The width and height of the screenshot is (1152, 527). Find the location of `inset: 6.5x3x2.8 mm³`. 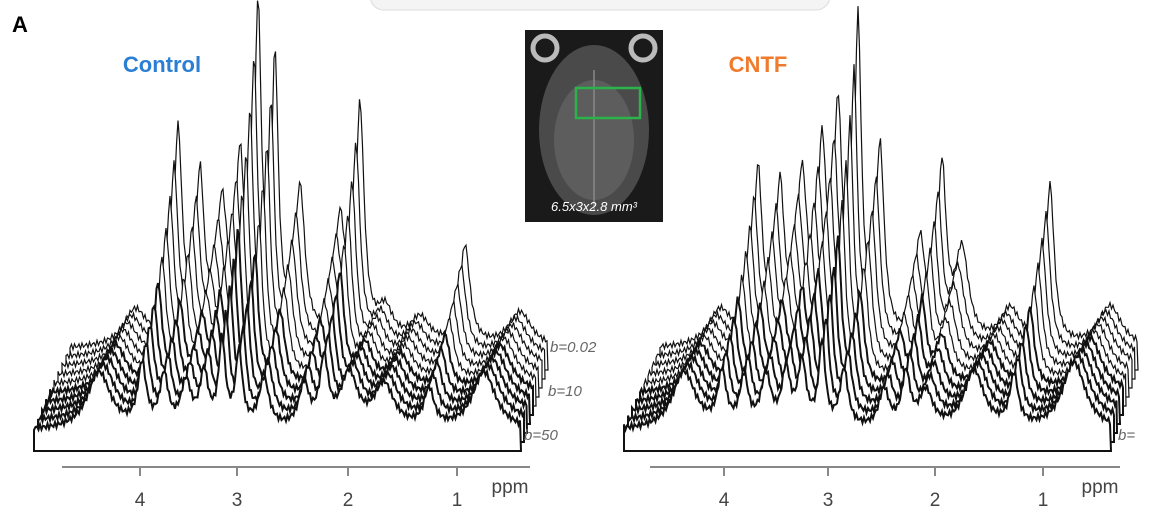

inset: 6.5x3x2.8 mm³ is located at coordinates (594, 126).